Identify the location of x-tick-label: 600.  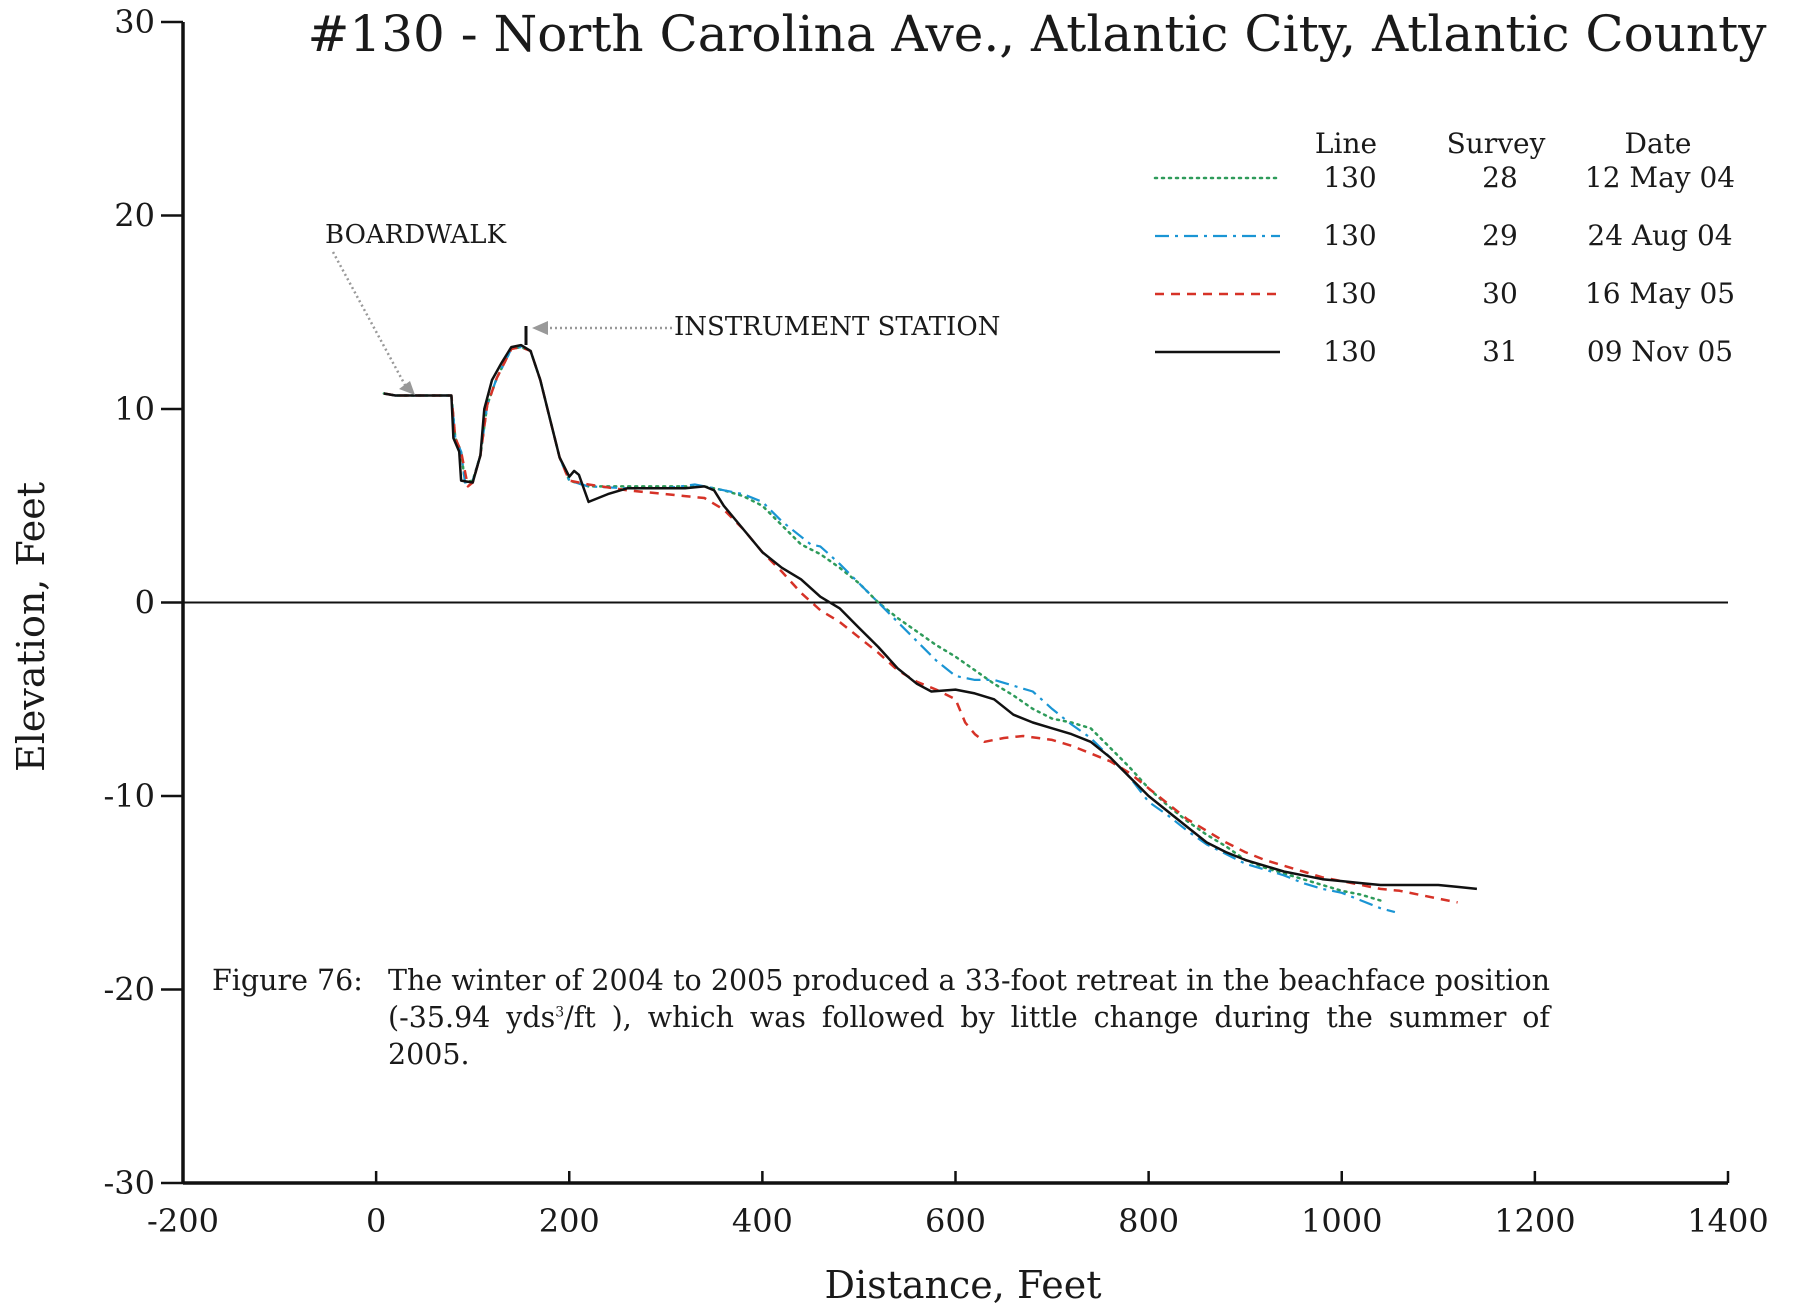
(955, 1221).